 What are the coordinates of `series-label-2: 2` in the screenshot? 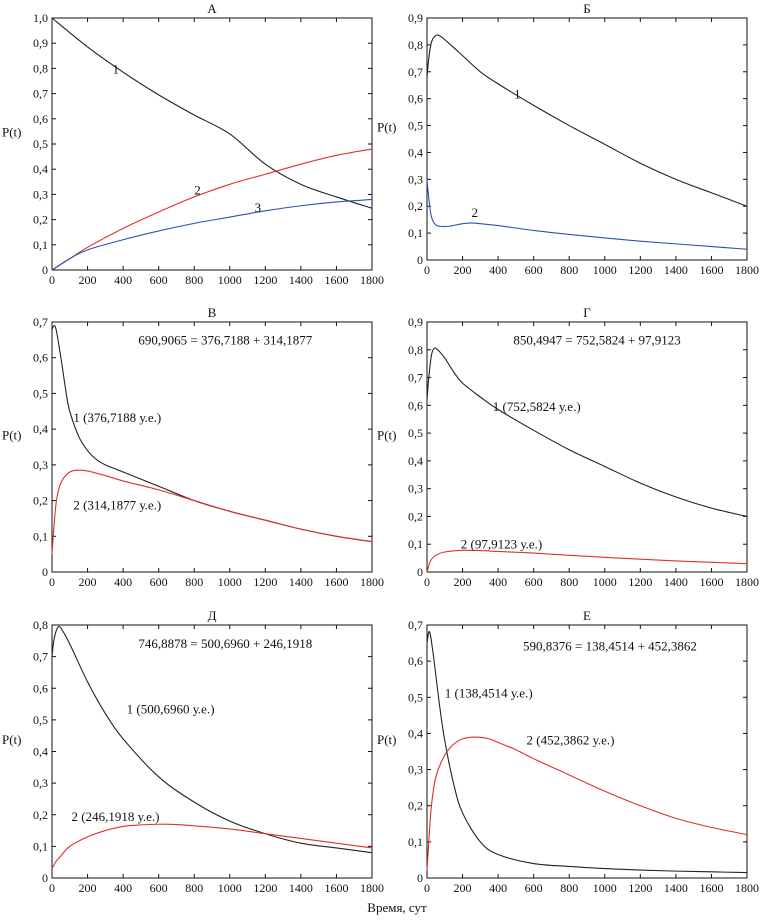 It's located at (197, 189).